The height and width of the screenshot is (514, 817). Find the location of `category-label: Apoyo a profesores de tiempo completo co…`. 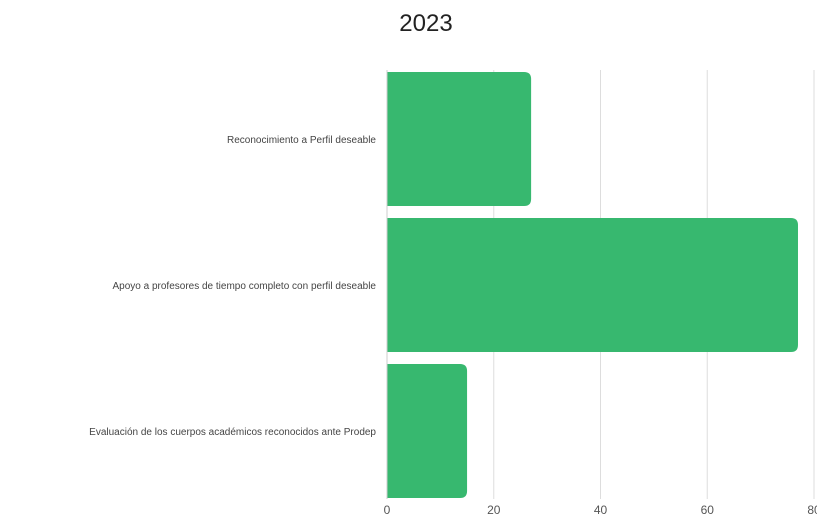

category-label: Apoyo a profesores de tiempo completo co… is located at coordinates (245, 286).